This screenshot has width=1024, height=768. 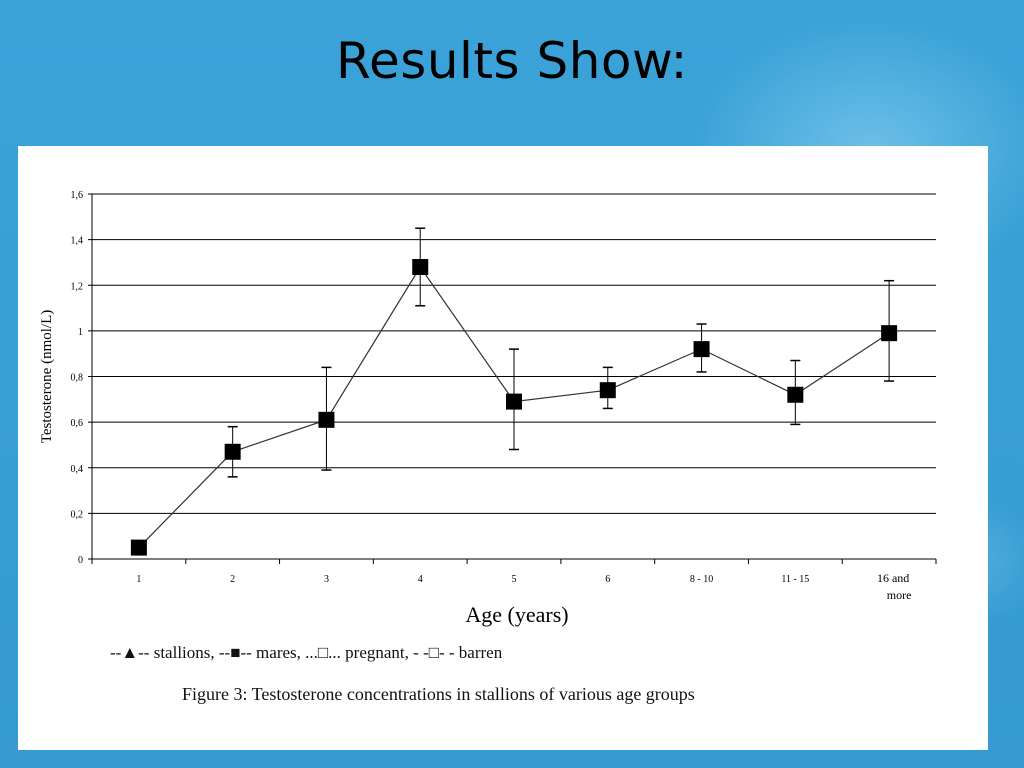 I want to click on y-tick-label: 0,2, so click(x=77, y=514).